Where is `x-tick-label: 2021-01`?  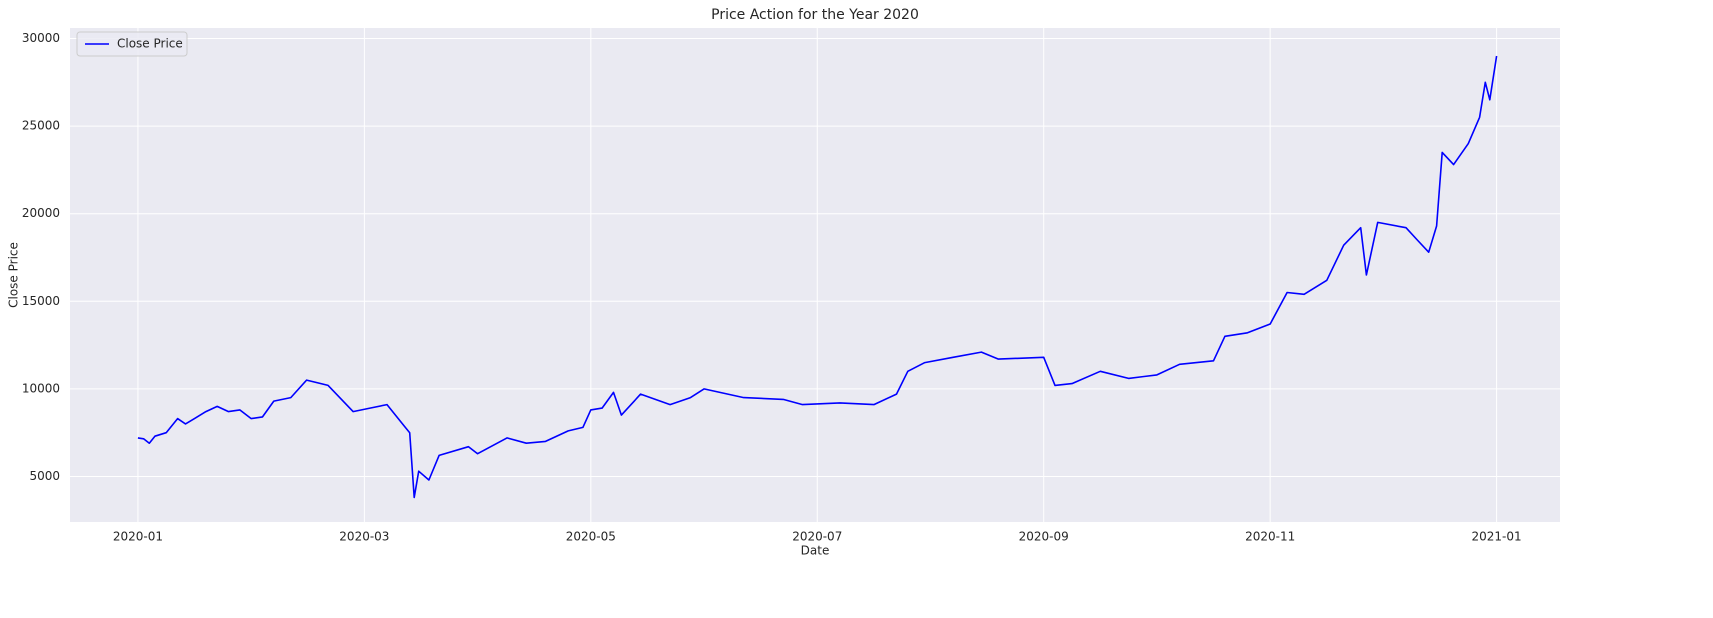 x-tick-label: 2021-01 is located at coordinates (1497, 537).